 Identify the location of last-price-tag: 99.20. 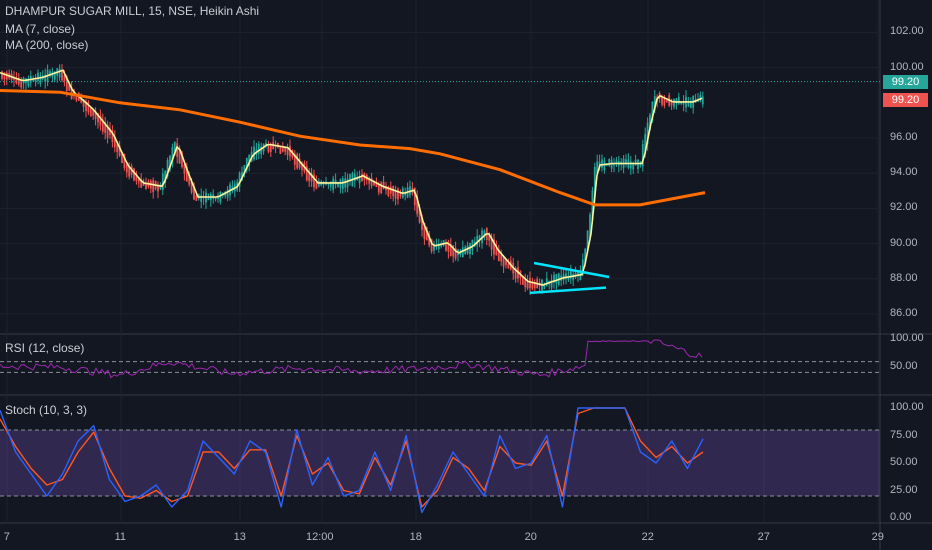
(905, 82).